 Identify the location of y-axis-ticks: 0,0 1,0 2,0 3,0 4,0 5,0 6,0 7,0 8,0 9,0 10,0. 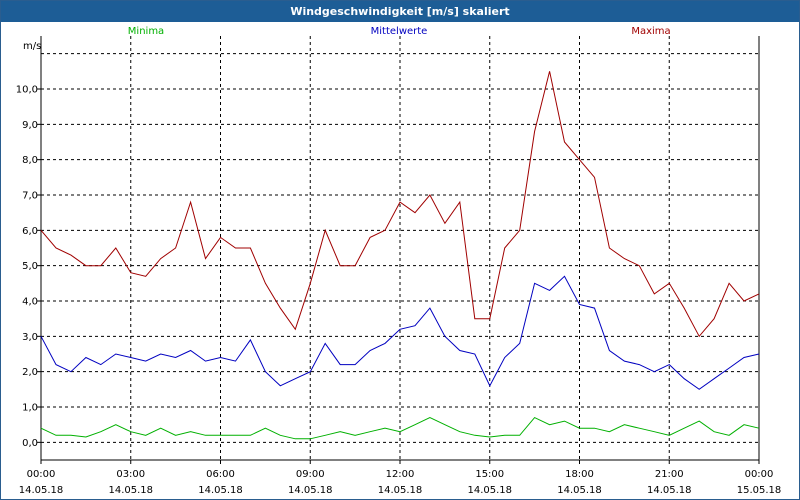
(27, 267).